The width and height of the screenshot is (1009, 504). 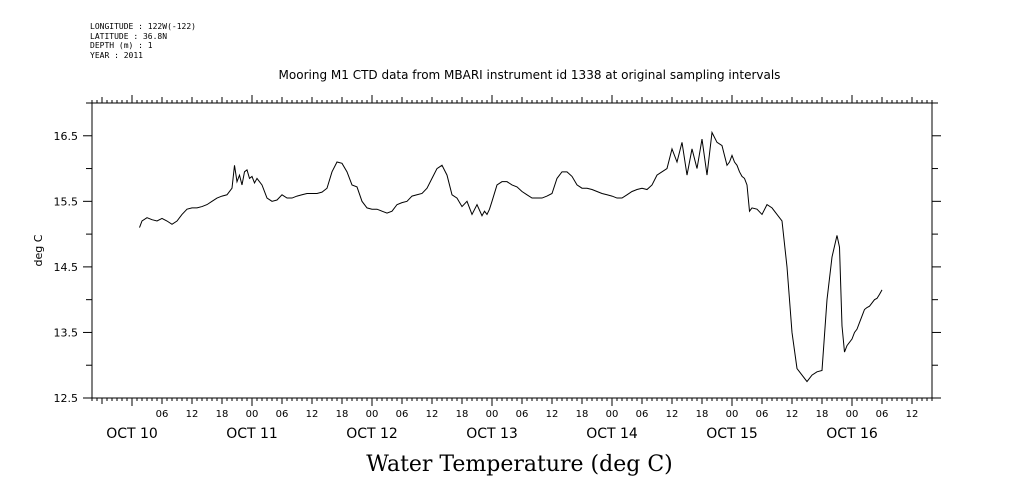 I want to click on depth-label: DEPTH (m) : 1, so click(x=121, y=45).